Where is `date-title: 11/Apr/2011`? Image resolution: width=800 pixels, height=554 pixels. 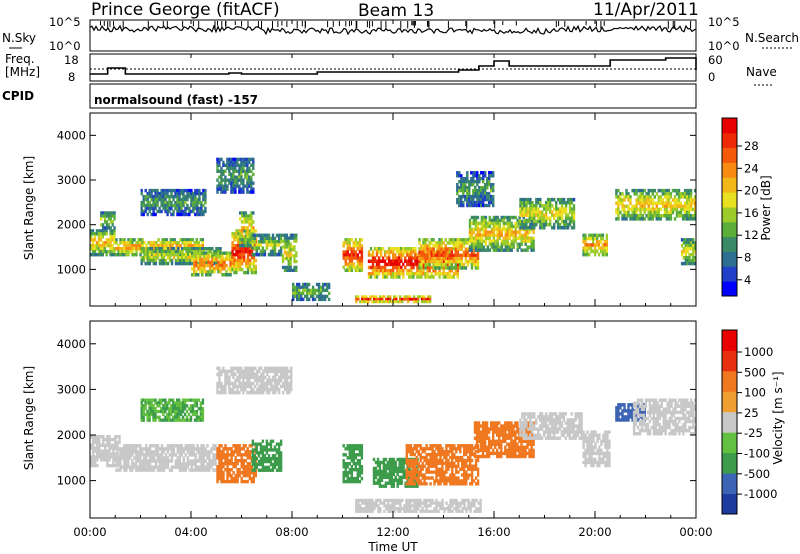
date-title: 11/Apr/2011 is located at coordinates (646, 10).